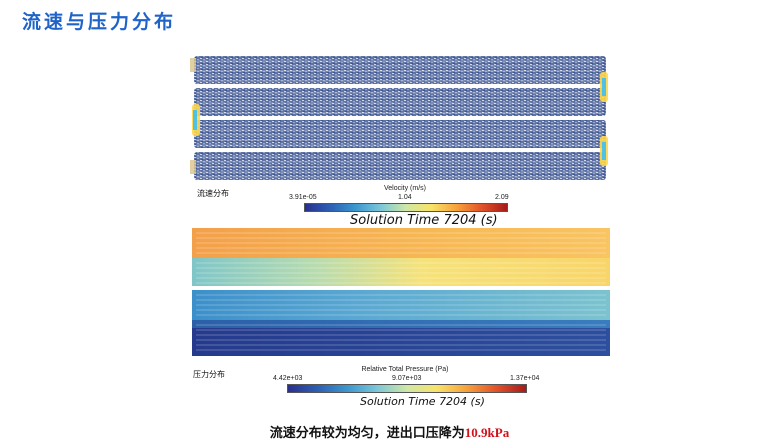 Image resolution: width=779 pixels, height=447 pixels. I want to click on page-title: 流速与压力分布, so click(99, 22).